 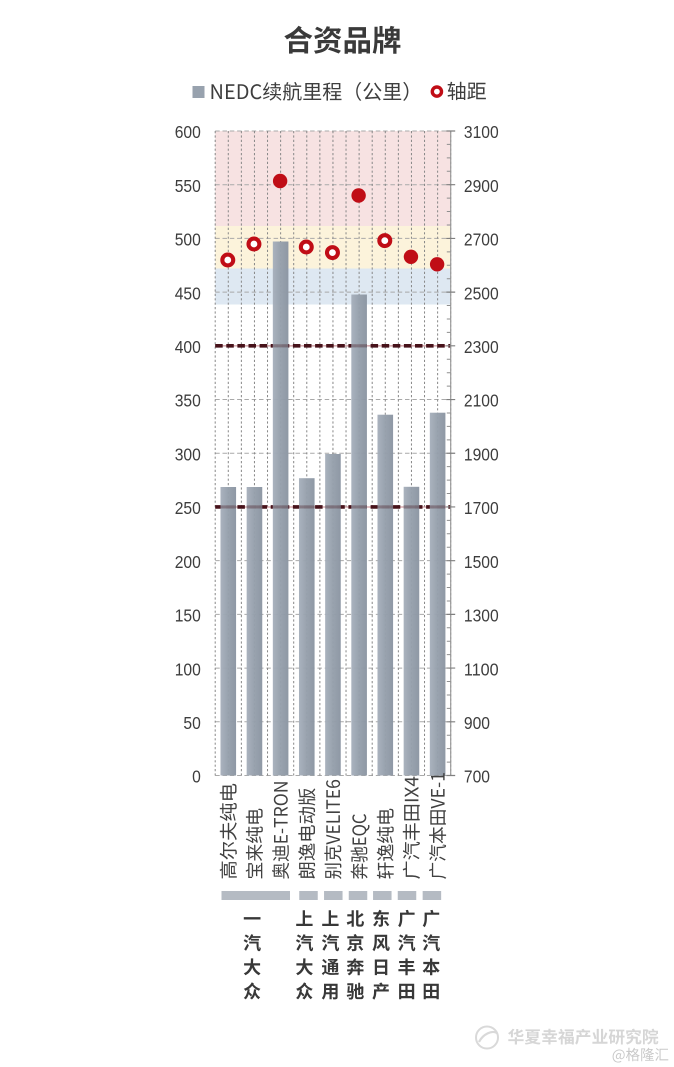 What do you see at coordinates (481, 454) in the screenshot?
I see `svg-text: 1900` at bounding box center [481, 454].